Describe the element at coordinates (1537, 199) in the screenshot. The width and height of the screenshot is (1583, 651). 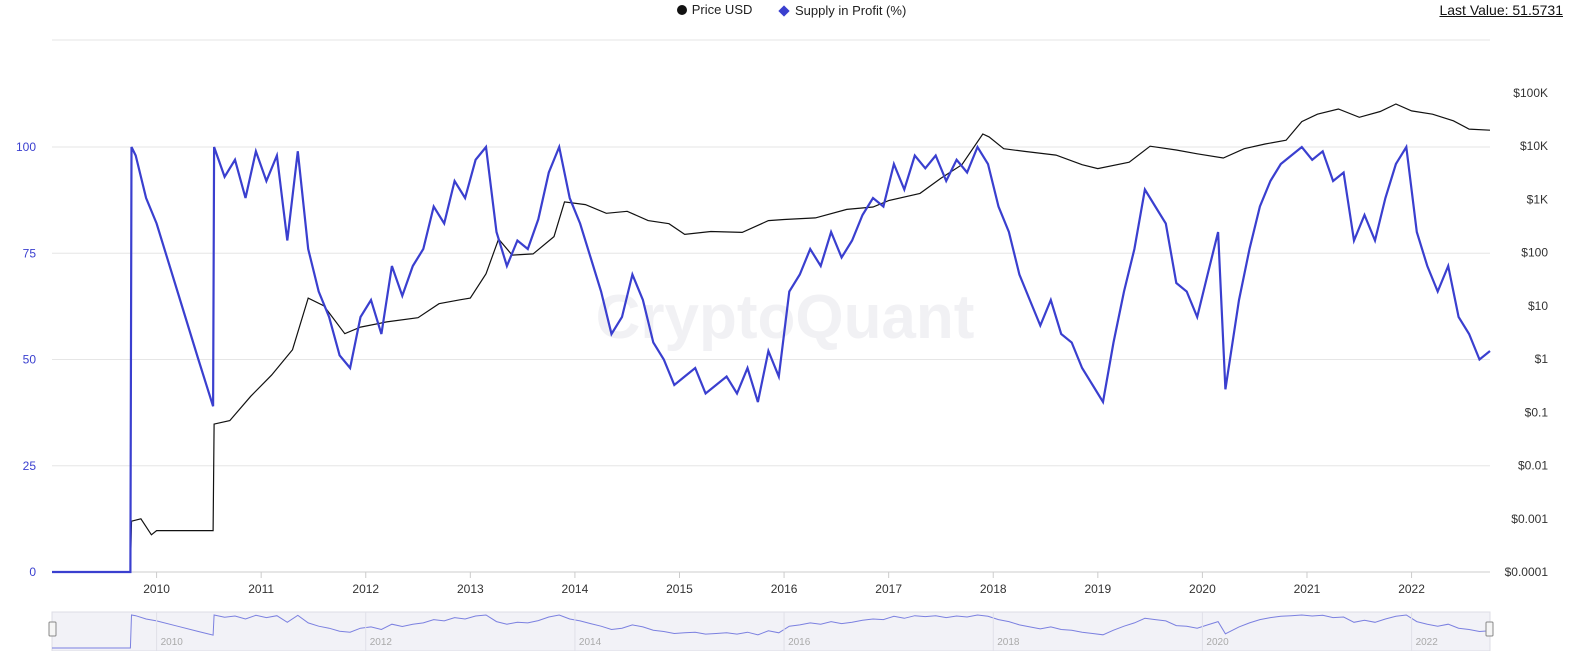
I see `right-axis-tick-label: $1K` at that location.